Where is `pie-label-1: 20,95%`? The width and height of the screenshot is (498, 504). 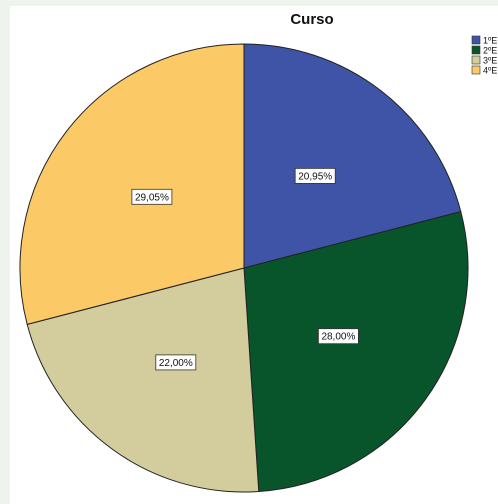
pie-label-1: 20,95% is located at coordinates (315, 175).